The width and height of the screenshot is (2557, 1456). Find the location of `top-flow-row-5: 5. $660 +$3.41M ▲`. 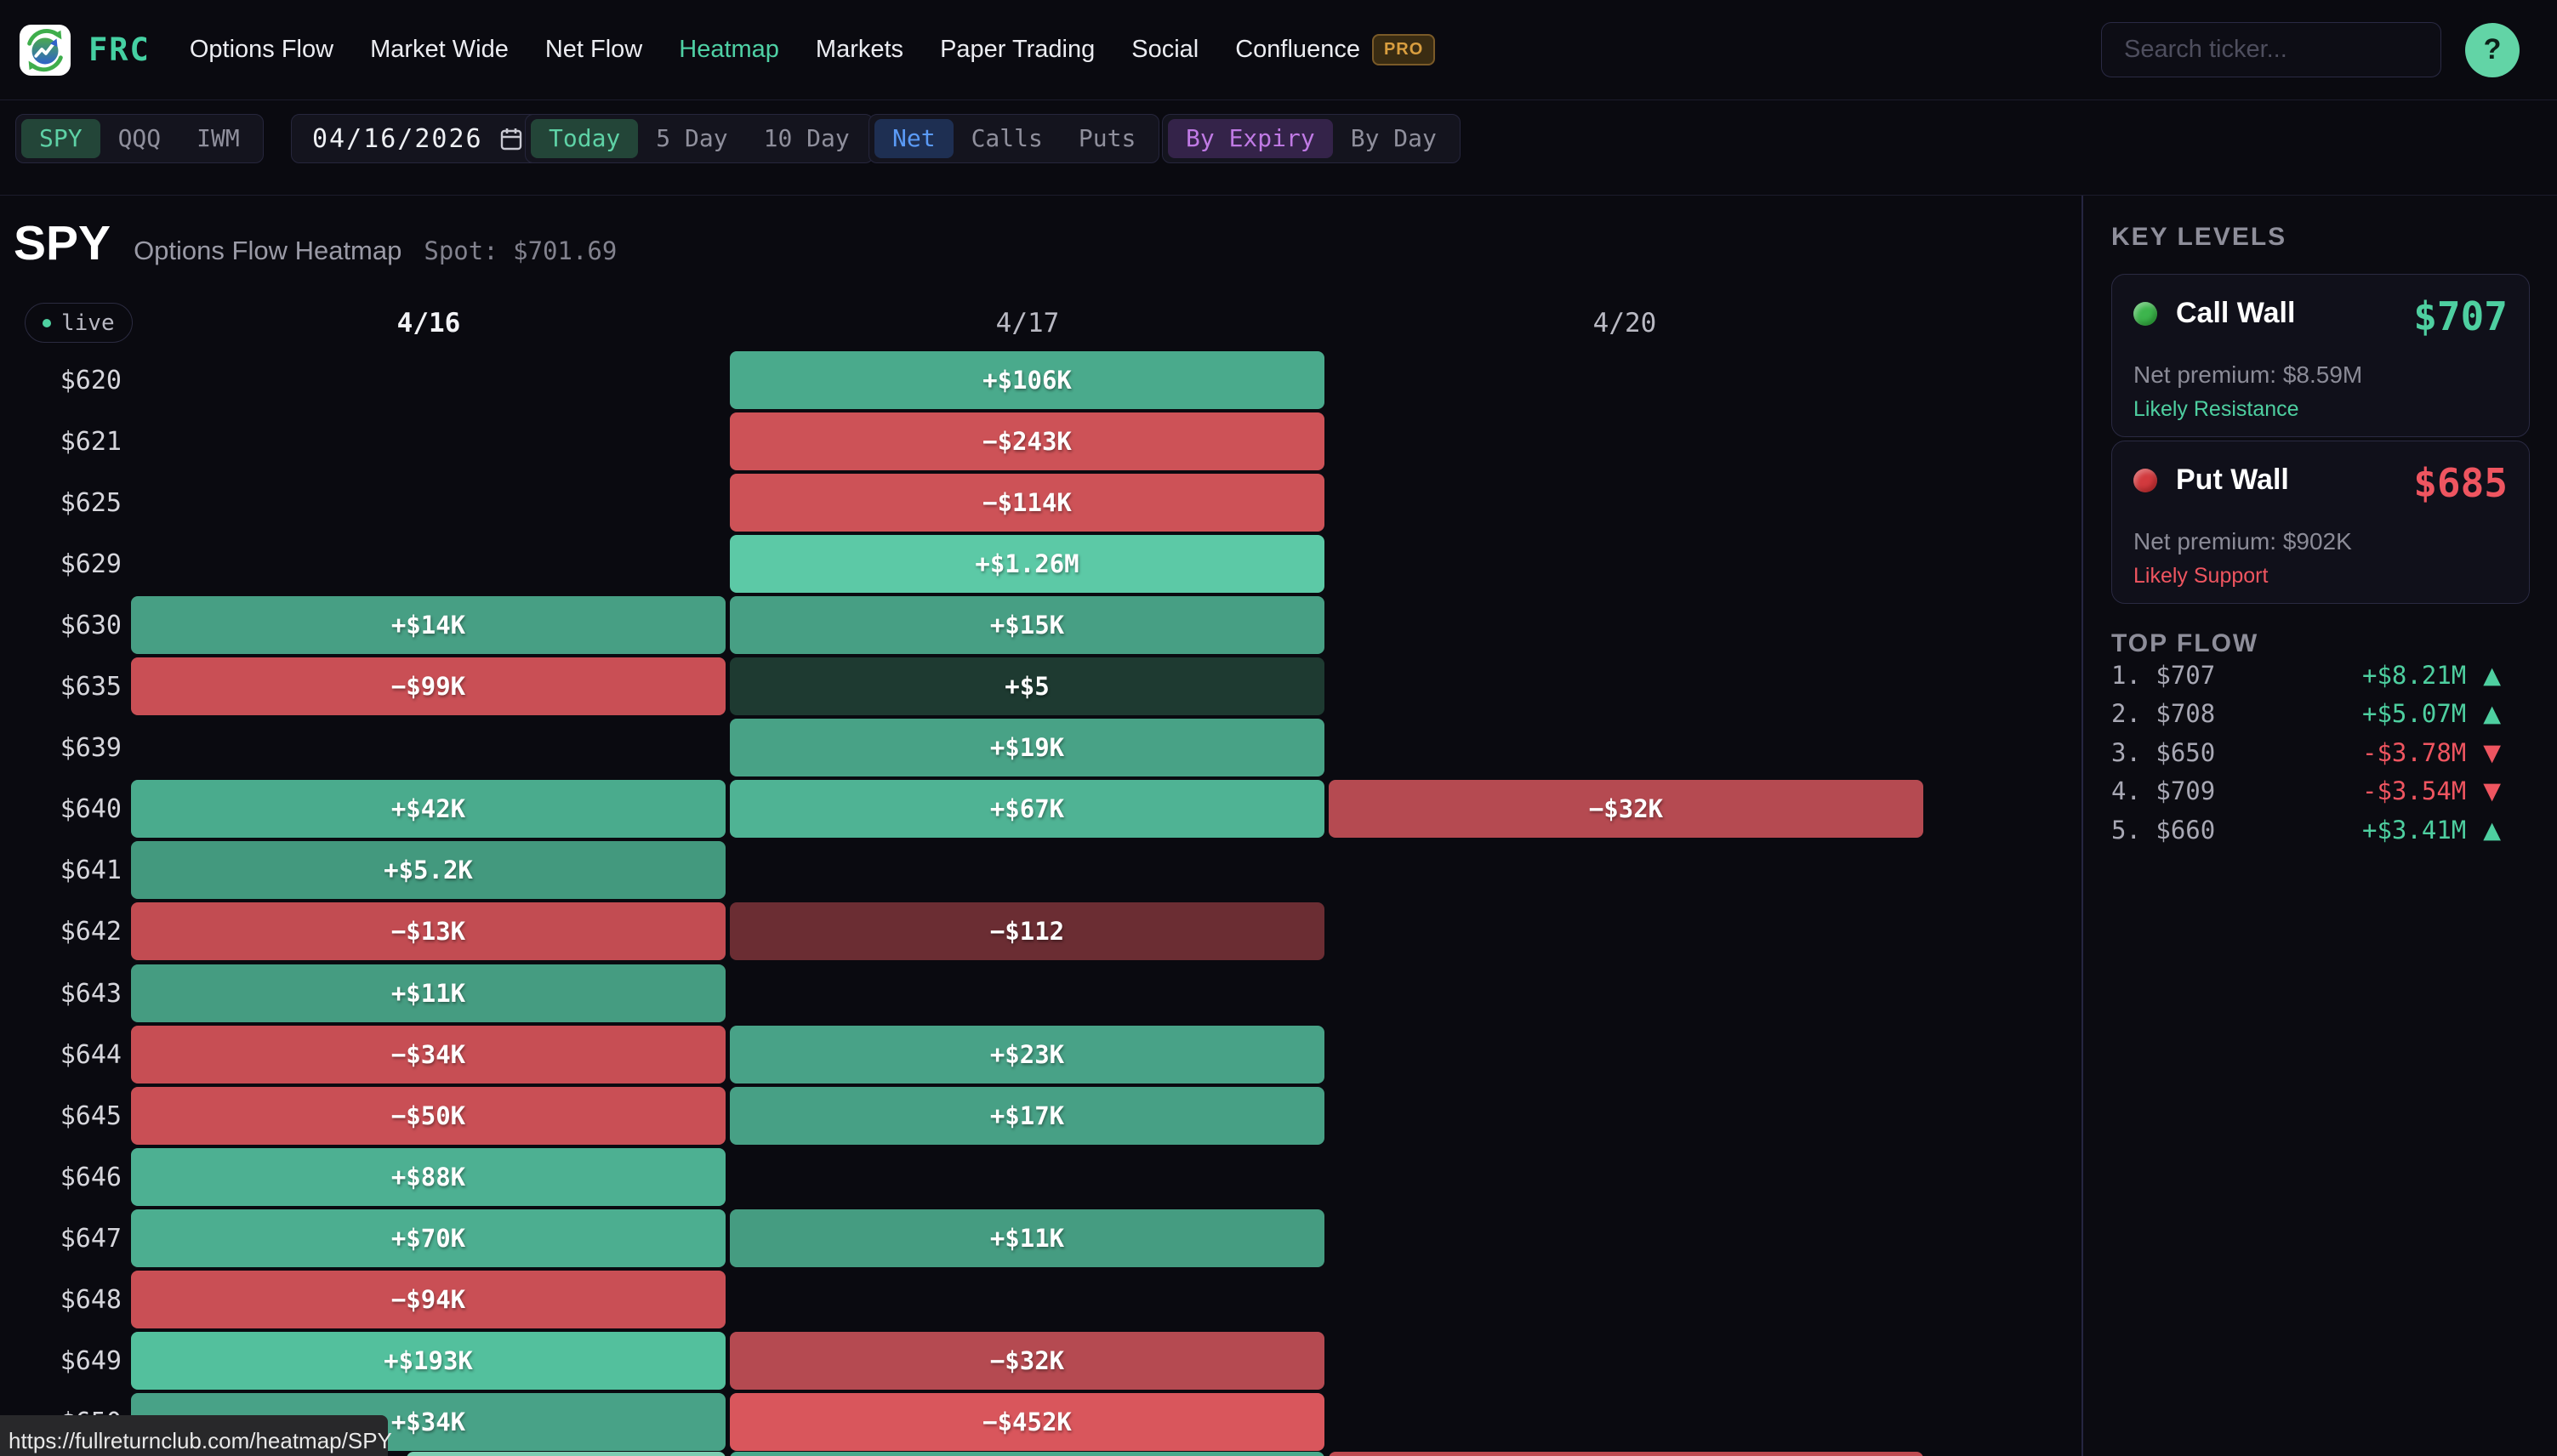

top-flow-row-5: 5. $660 +$3.41M ▲ is located at coordinates (2306, 830).